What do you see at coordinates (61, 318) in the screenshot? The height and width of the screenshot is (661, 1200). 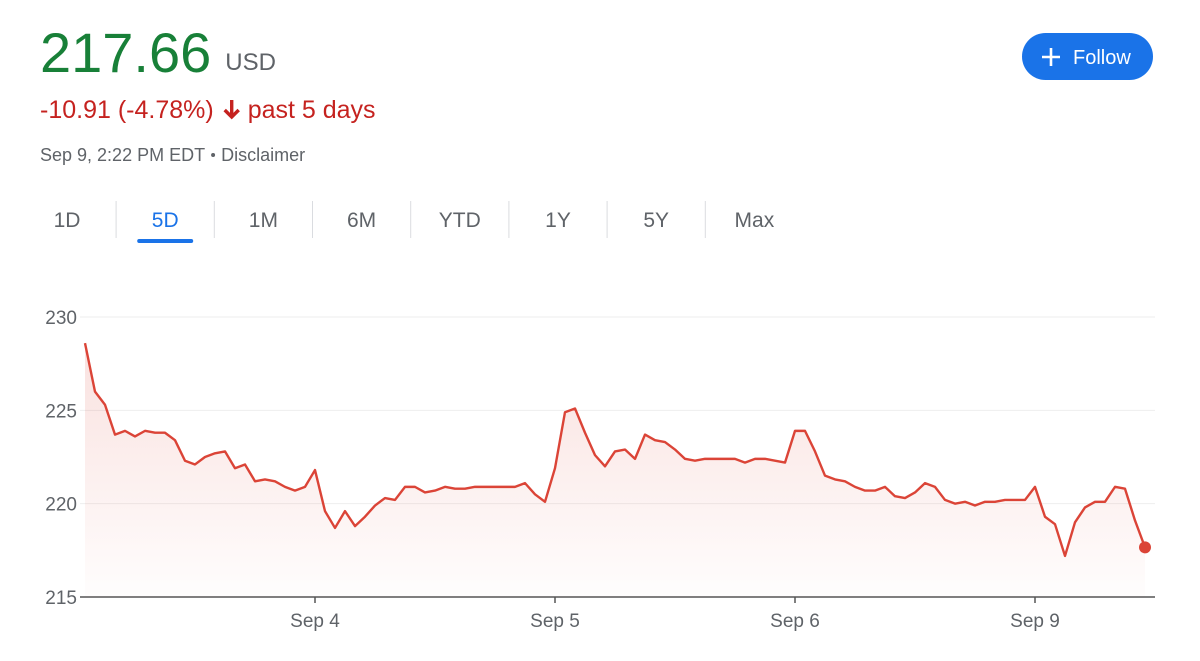 I see `y-tick-label: 230` at bounding box center [61, 318].